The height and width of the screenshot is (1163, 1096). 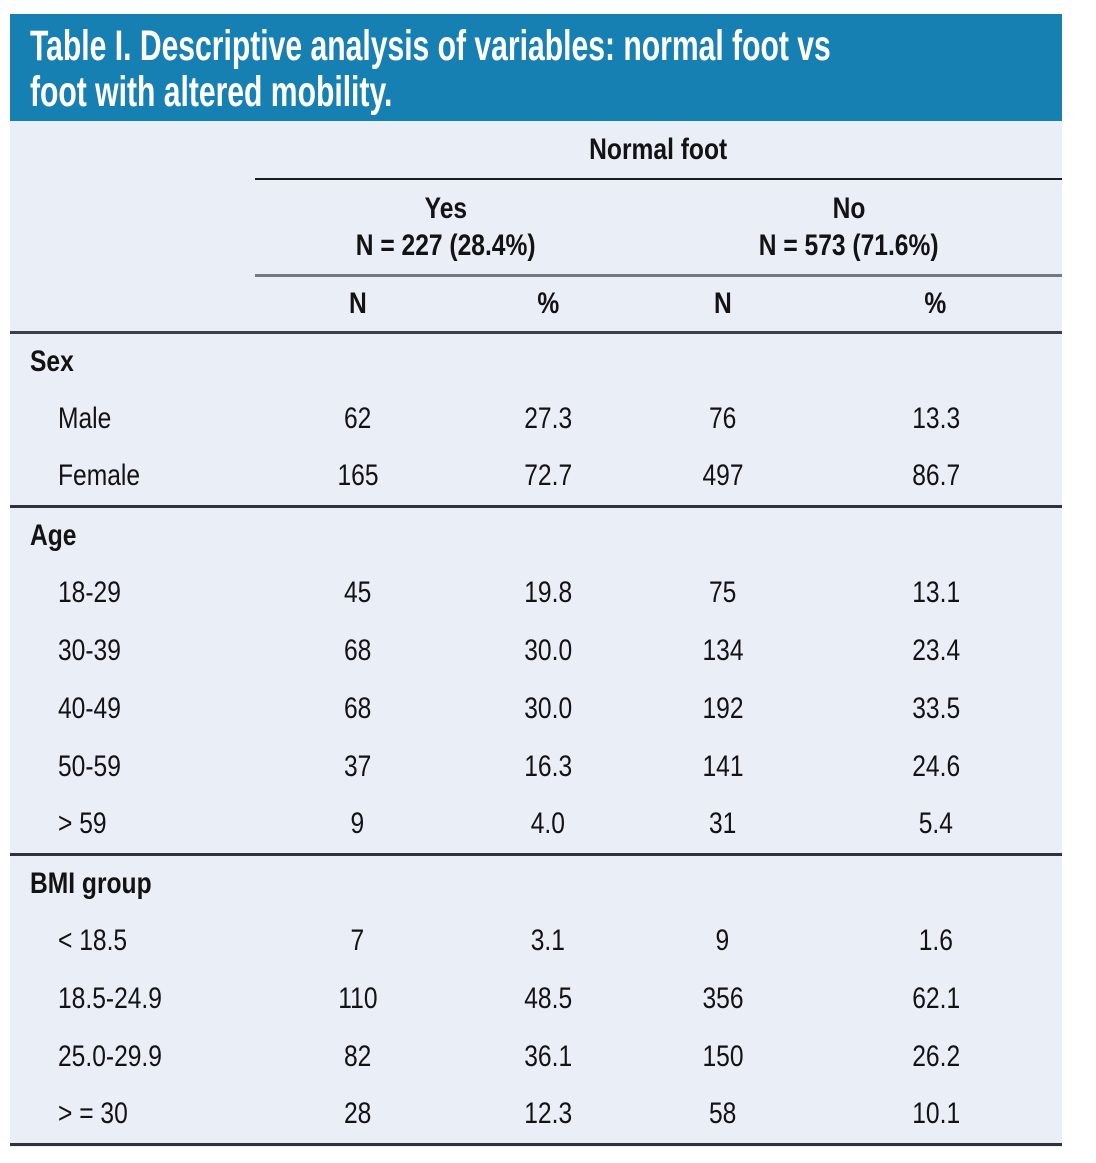 What do you see at coordinates (849, 245) in the screenshot?
I see `subgroup-no-count: N = 573 (71.6%)` at bounding box center [849, 245].